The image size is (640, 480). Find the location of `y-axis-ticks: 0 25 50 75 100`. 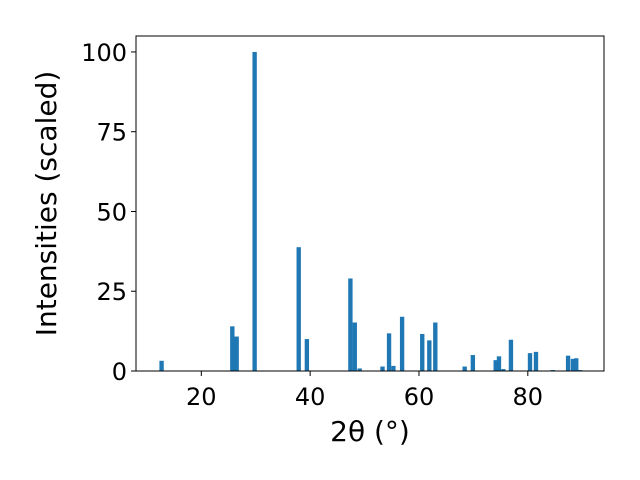

y-axis-ticks: 0 25 50 75 100 is located at coordinates (108, 212).